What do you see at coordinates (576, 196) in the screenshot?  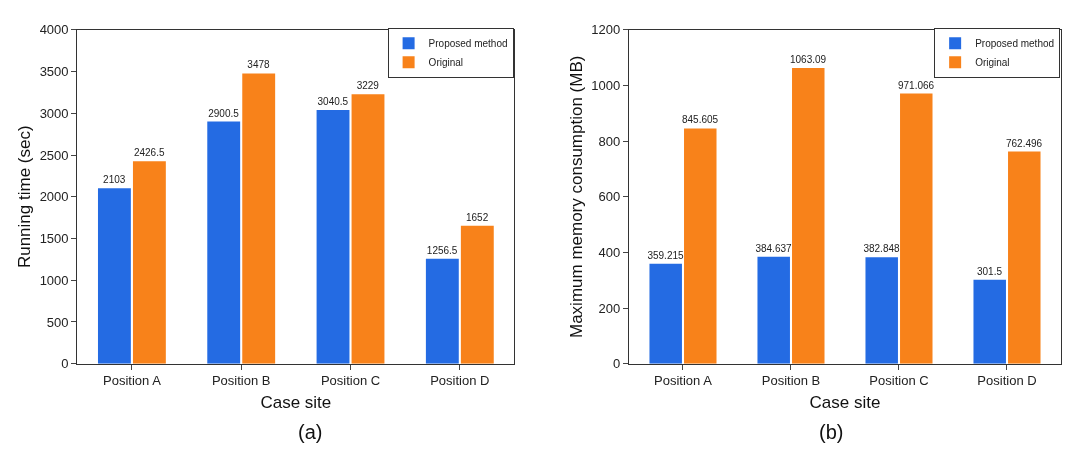 I see `y-axis-title: Maximum memory consumption (MB)` at bounding box center [576, 196].